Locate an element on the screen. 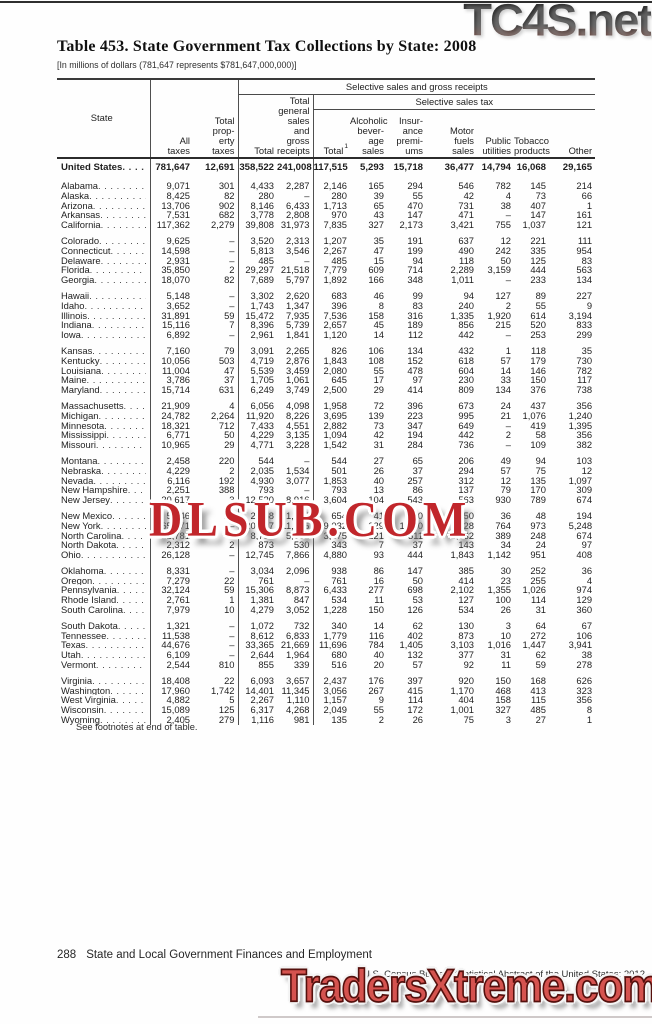 The height and width of the screenshot is (1024, 652). value-cell: 31 is located at coordinates (378, 445).